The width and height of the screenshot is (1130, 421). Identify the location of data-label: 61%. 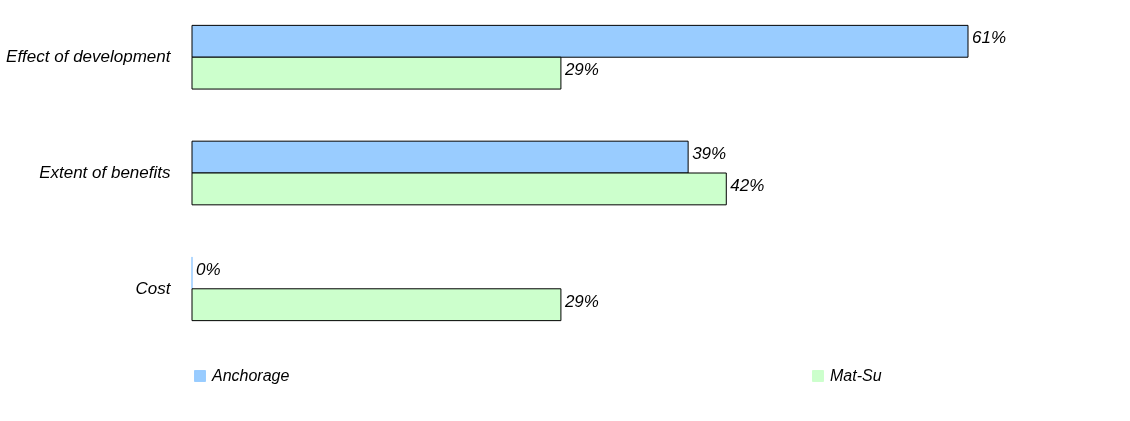
(989, 38).